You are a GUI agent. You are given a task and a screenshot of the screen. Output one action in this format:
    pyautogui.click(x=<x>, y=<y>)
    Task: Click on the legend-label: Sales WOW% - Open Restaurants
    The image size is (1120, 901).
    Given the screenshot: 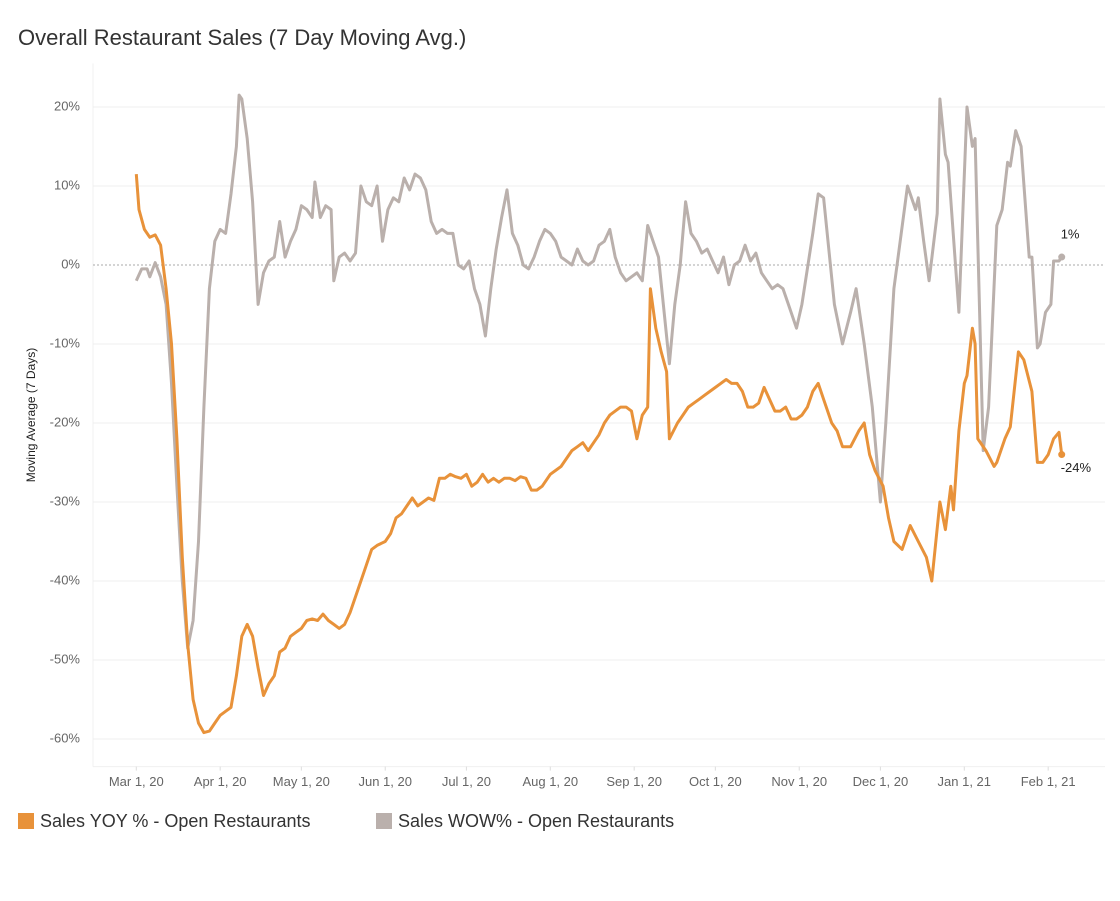 What is the action you would take?
    pyautogui.click(x=536, y=821)
    